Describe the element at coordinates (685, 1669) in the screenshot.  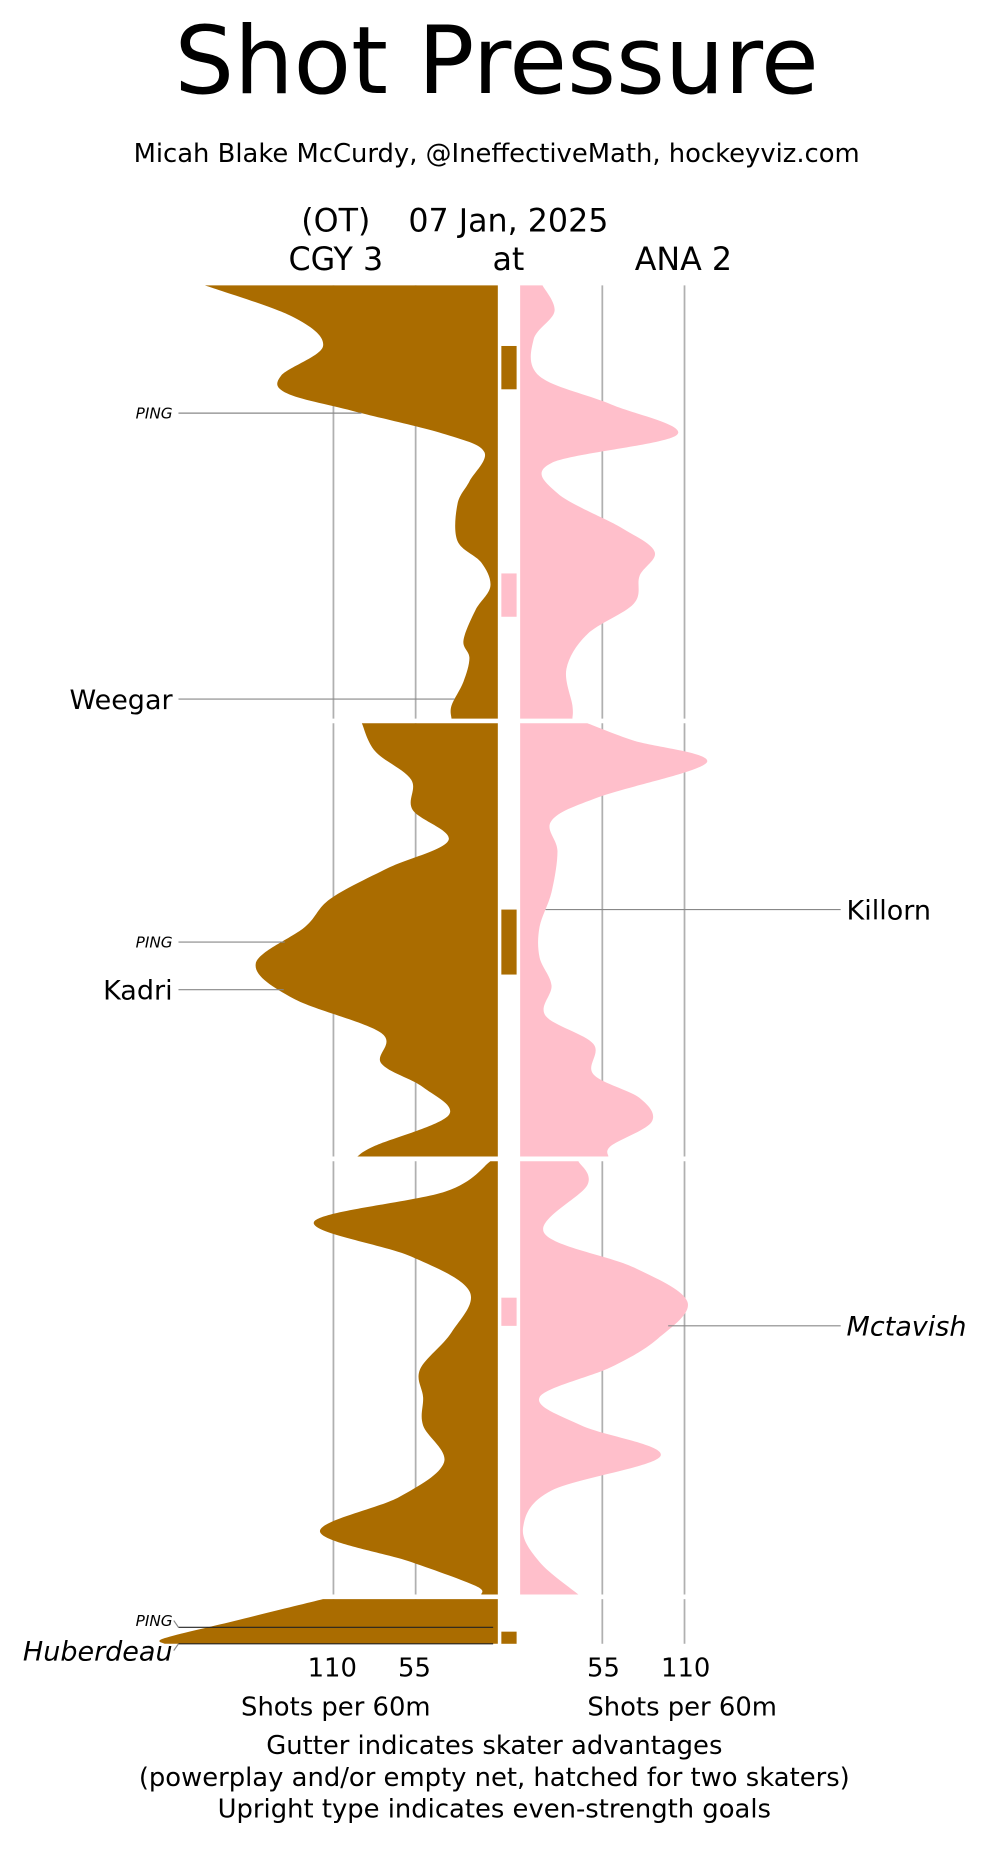
I see `tick-label-right-110: 110` at that location.